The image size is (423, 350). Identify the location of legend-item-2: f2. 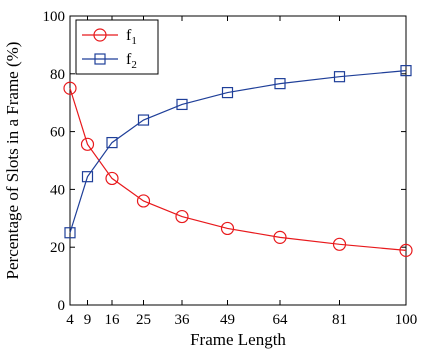
(109, 61).